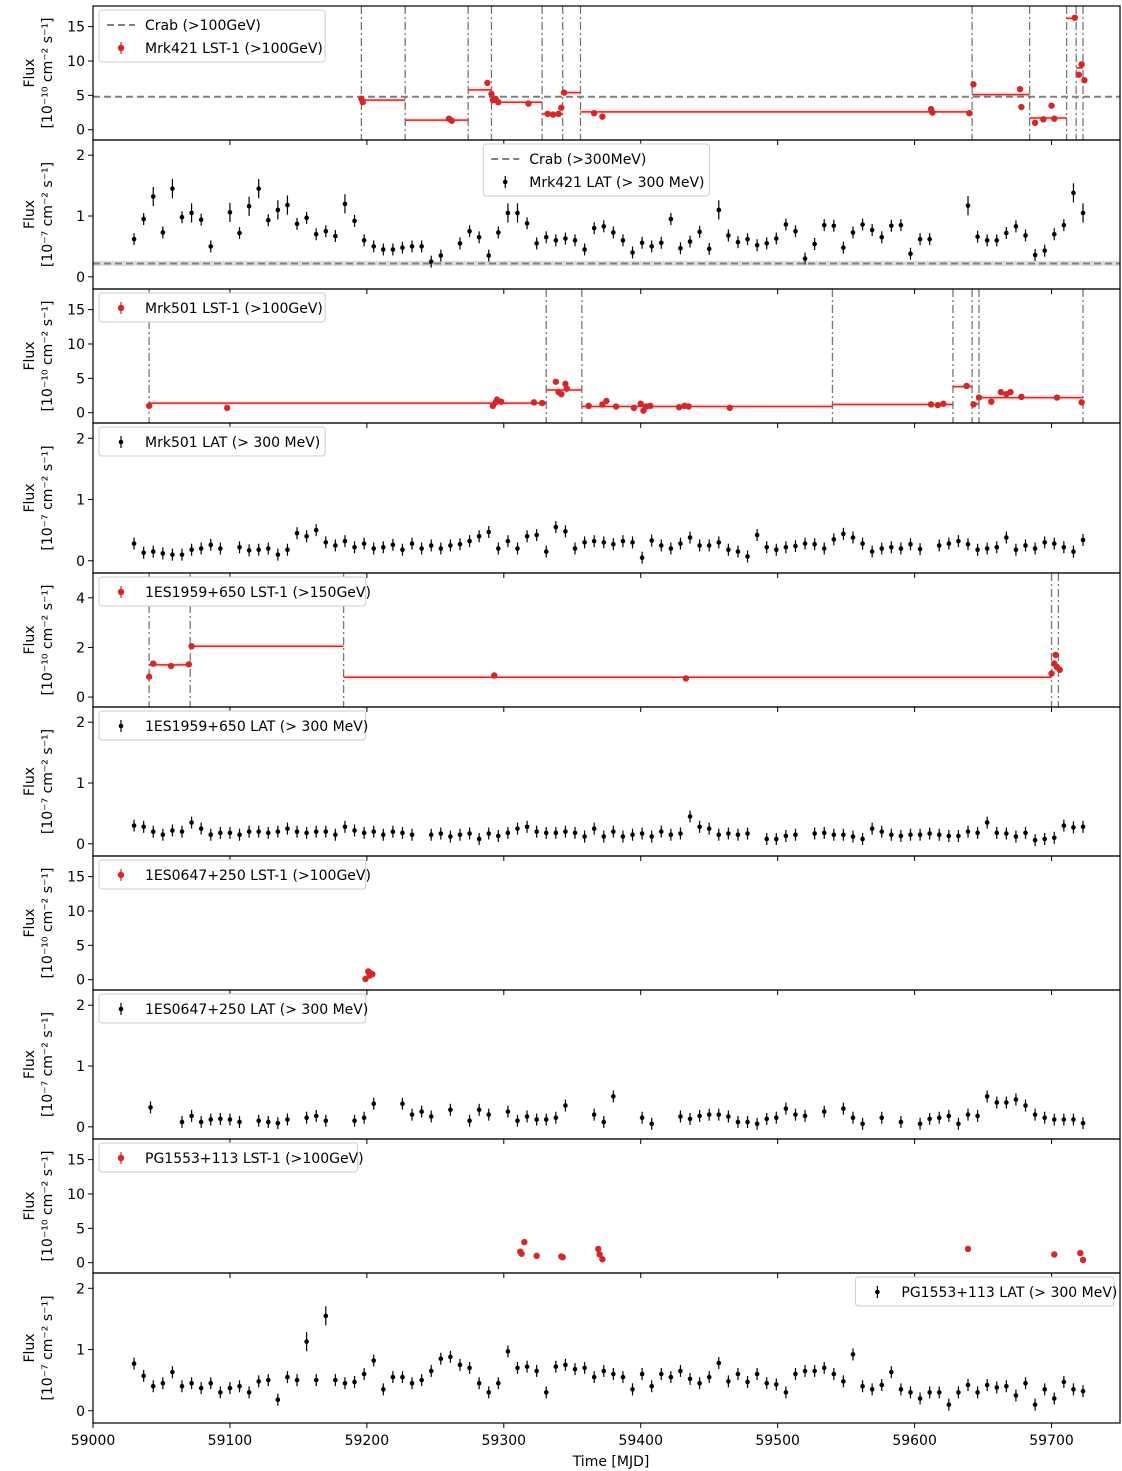  What do you see at coordinates (254, 1159) in the screenshot?
I see `legend-entry-0: PG1553+113 LST-1 (>100GeV)` at bounding box center [254, 1159].